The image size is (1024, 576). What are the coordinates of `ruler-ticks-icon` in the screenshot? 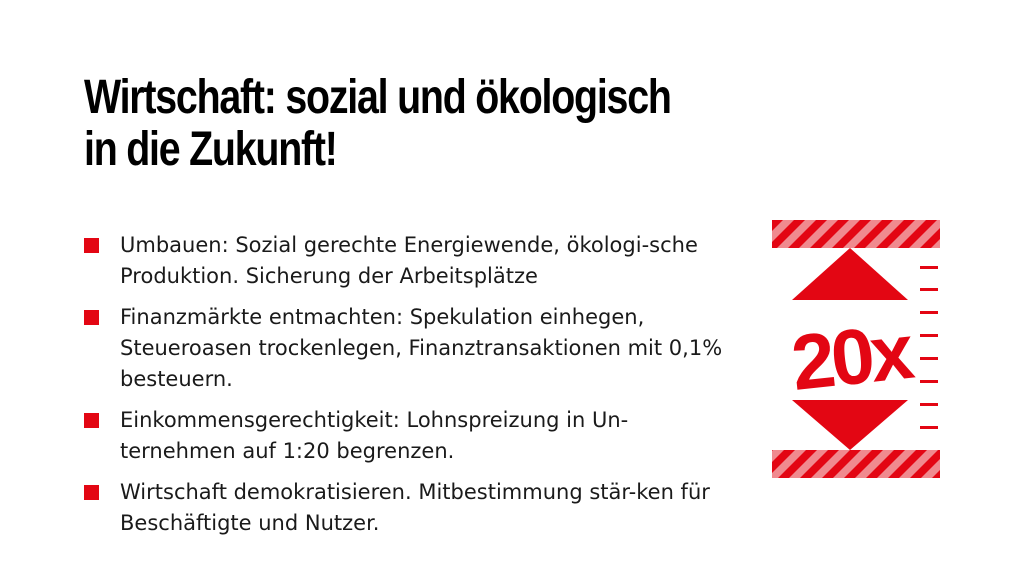 It's located at (929, 347).